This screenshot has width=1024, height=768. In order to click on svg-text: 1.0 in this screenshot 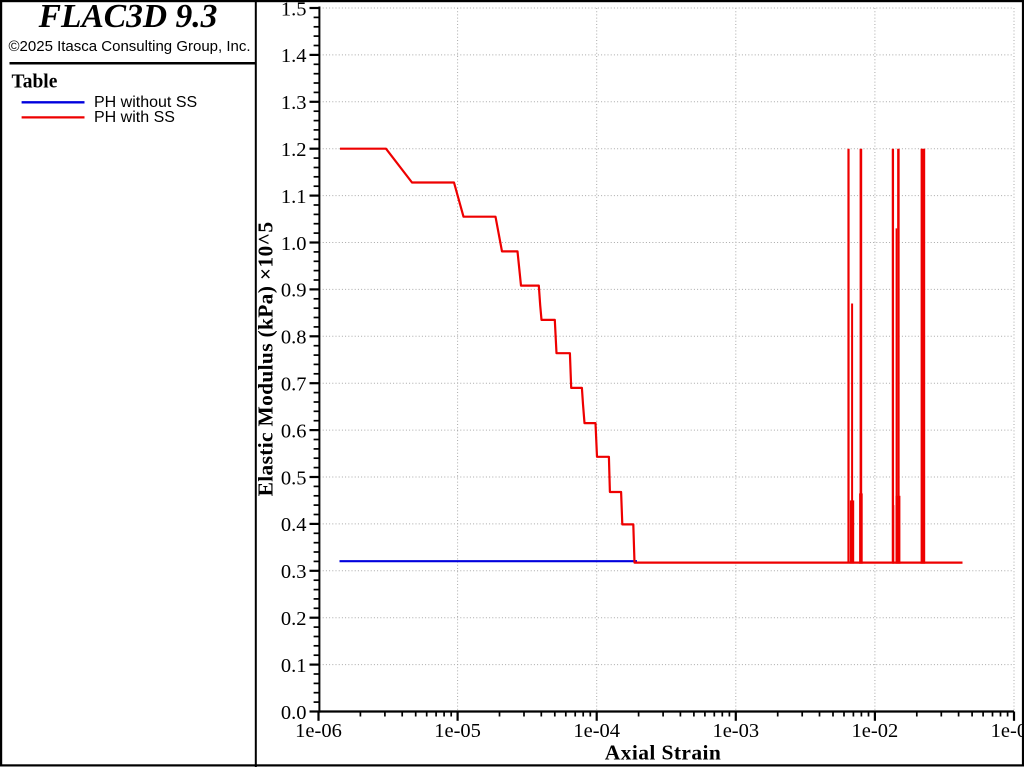, I will do `click(294, 244)`.